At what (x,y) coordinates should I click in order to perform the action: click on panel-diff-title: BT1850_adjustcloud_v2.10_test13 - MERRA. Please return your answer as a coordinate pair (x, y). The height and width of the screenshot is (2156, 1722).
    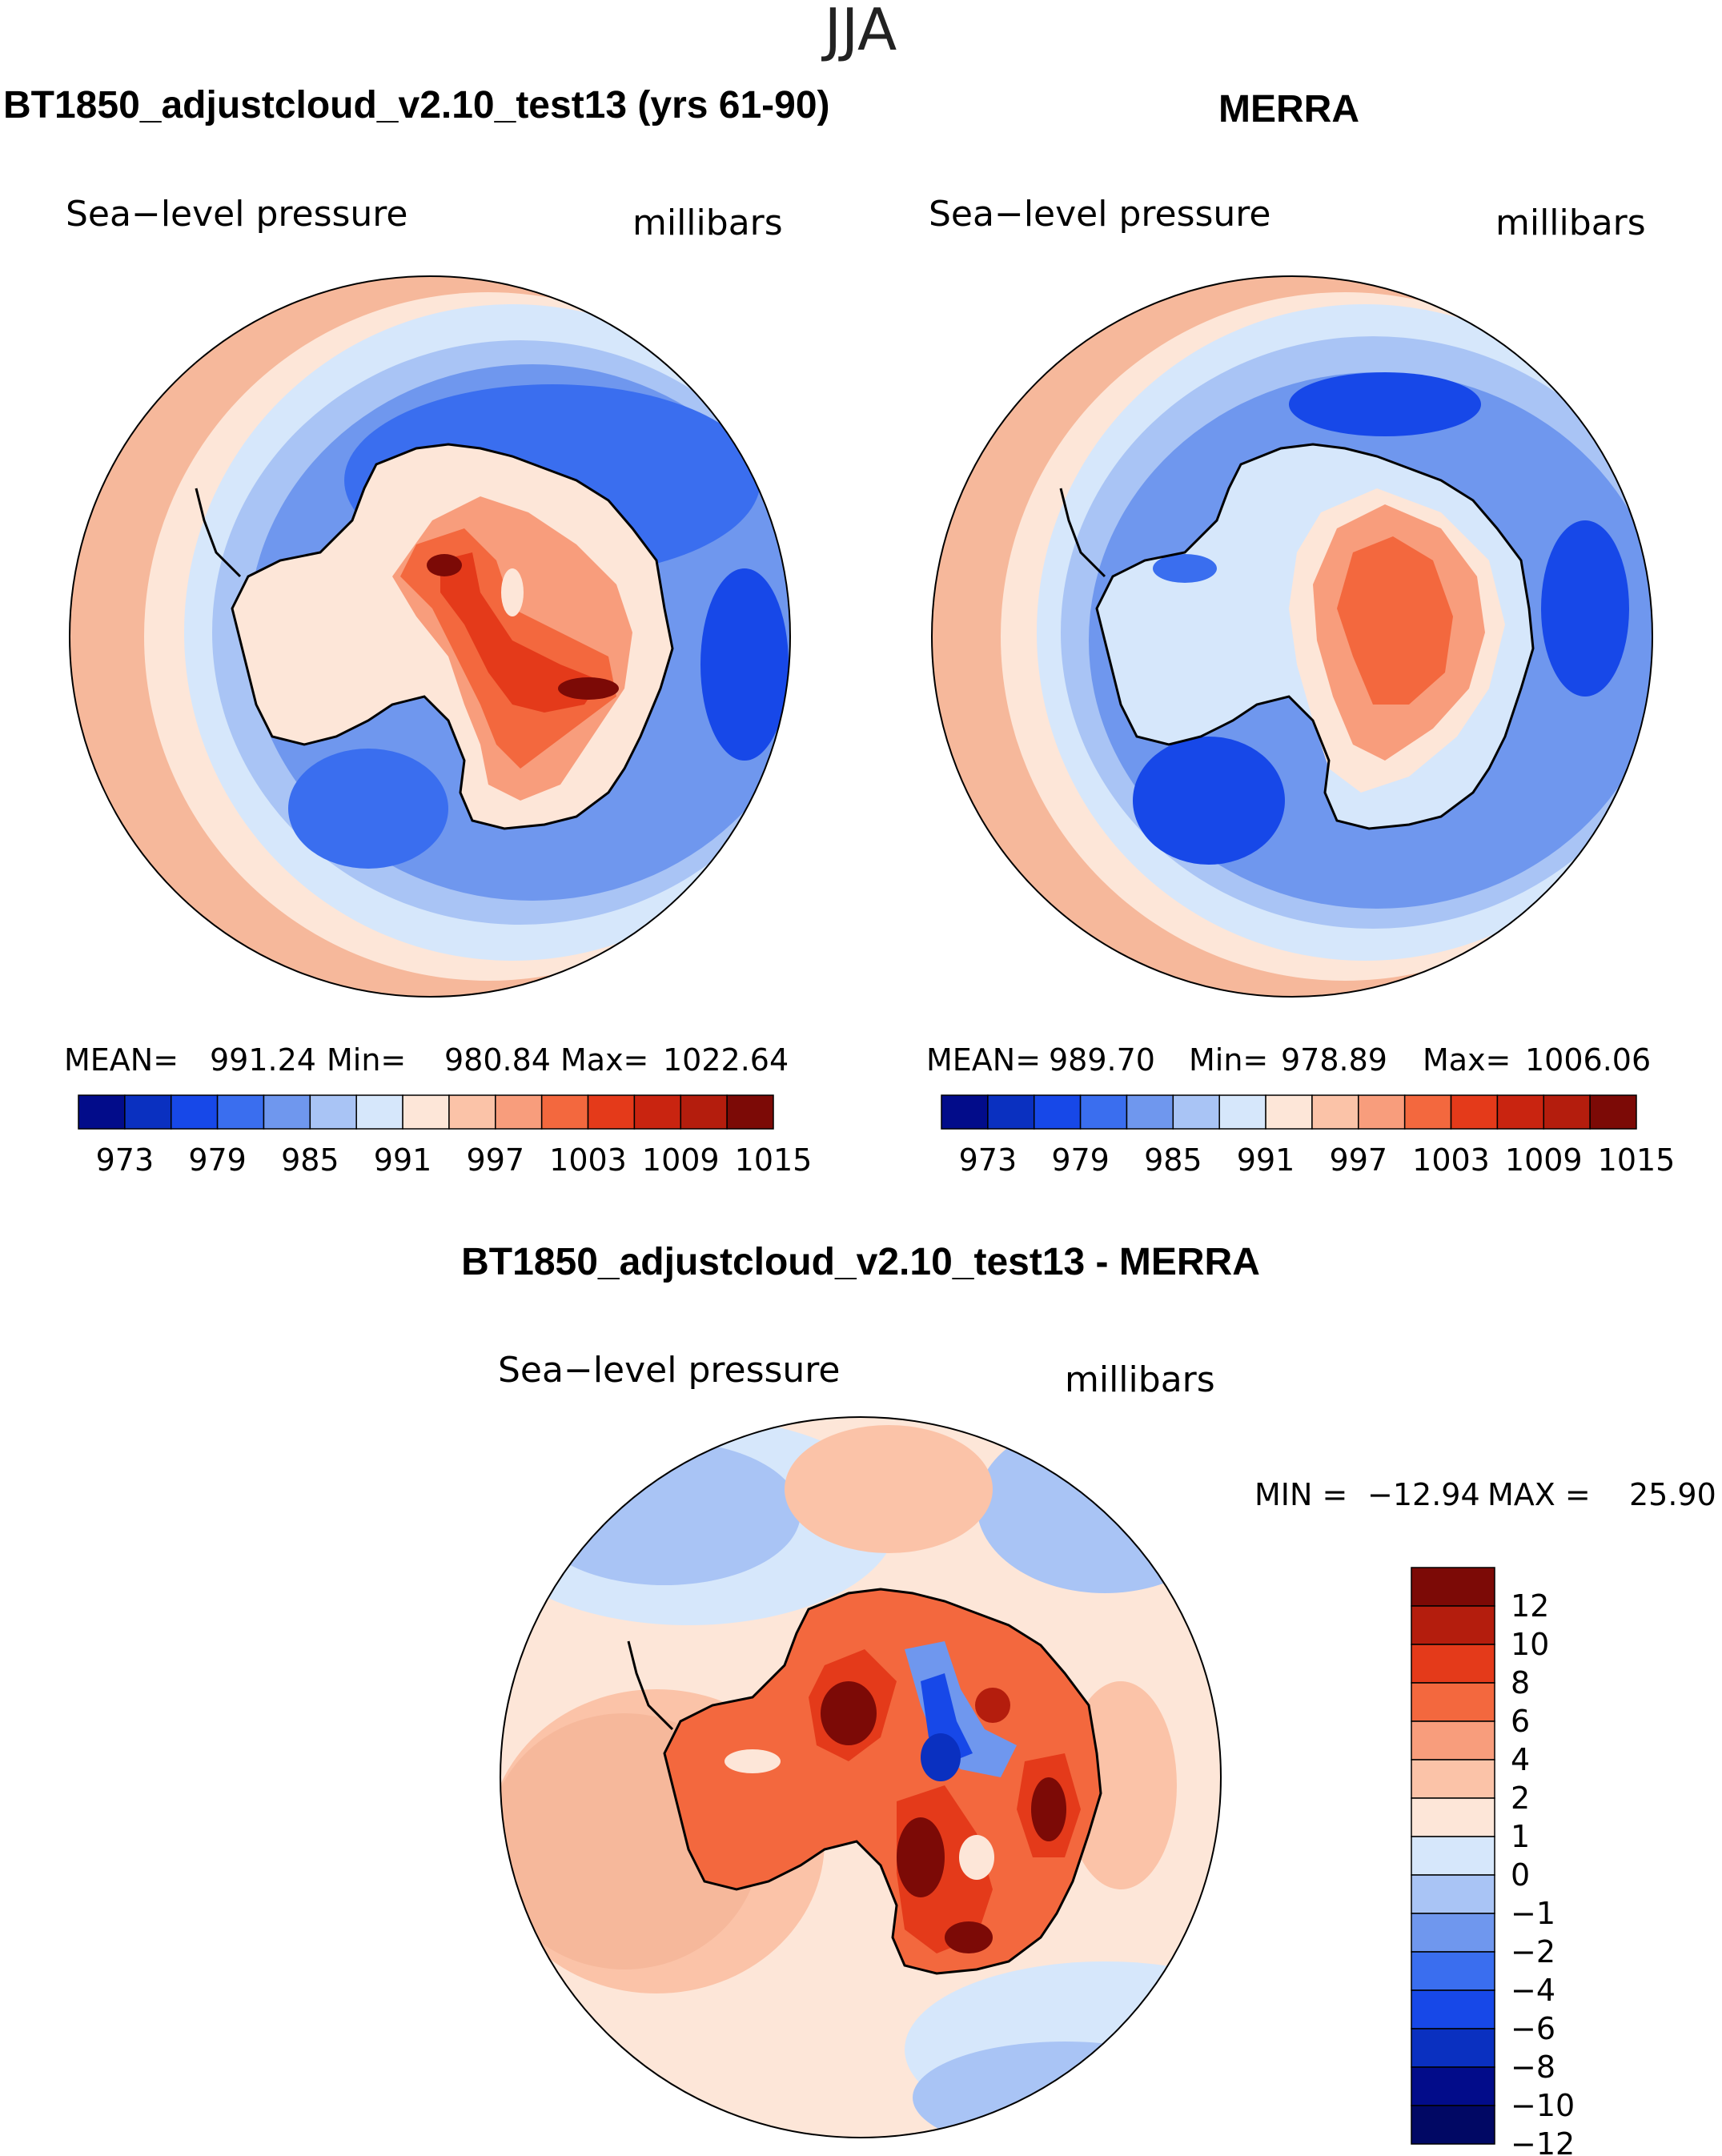
    Looking at the image, I should click on (860, 1262).